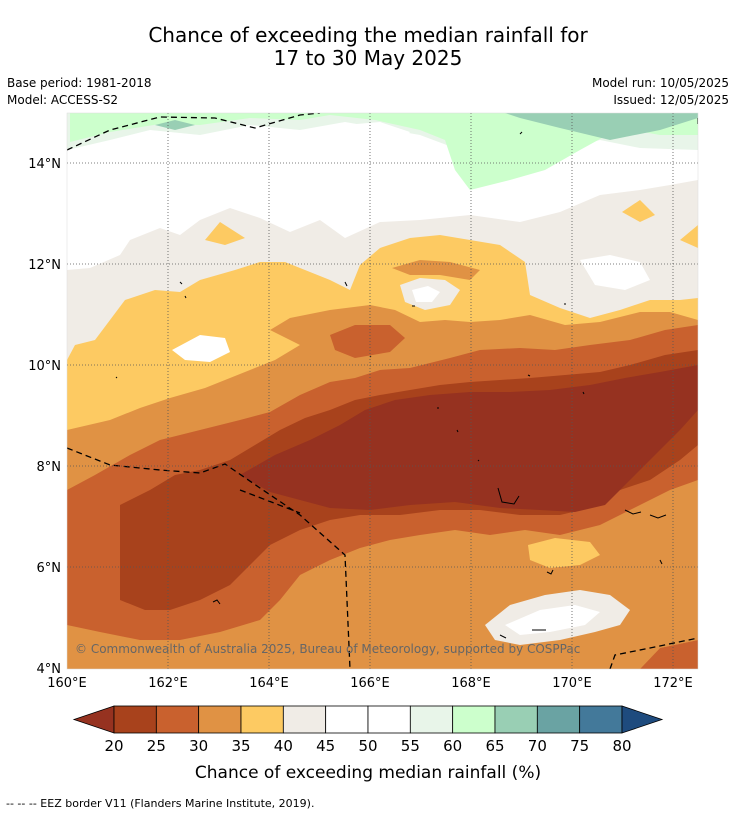 Image resolution: width=736 pixels, height=816 pixels. What do you see at coordinates (198, 746) in the screenshot?
I see `colorbar-tick-label: 30` at bounding box center [198, 746].